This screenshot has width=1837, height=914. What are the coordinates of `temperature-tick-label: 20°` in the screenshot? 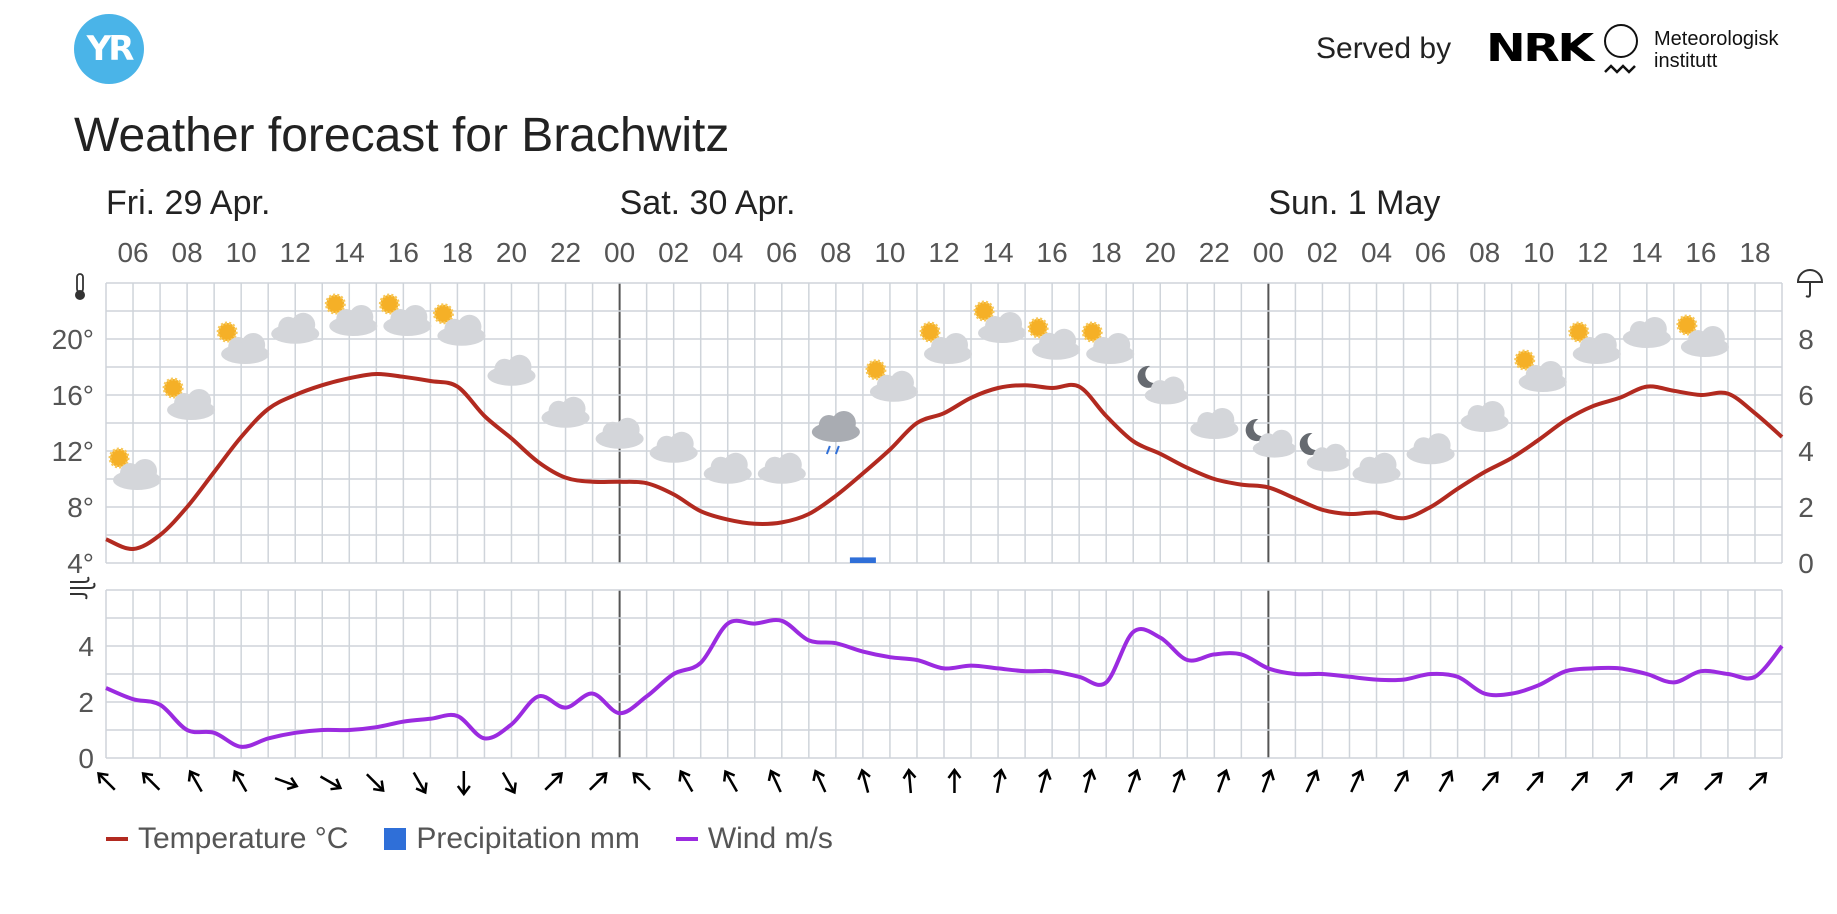 It's located at (73, 339).